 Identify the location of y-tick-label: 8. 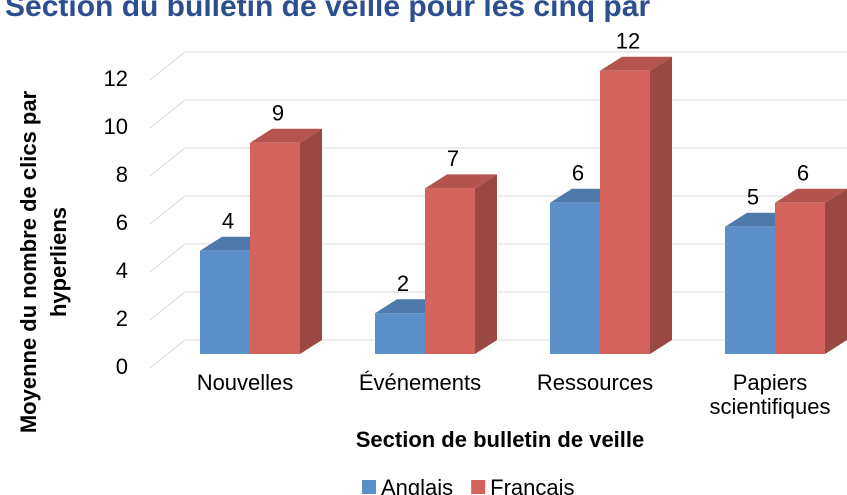
(122, 174).